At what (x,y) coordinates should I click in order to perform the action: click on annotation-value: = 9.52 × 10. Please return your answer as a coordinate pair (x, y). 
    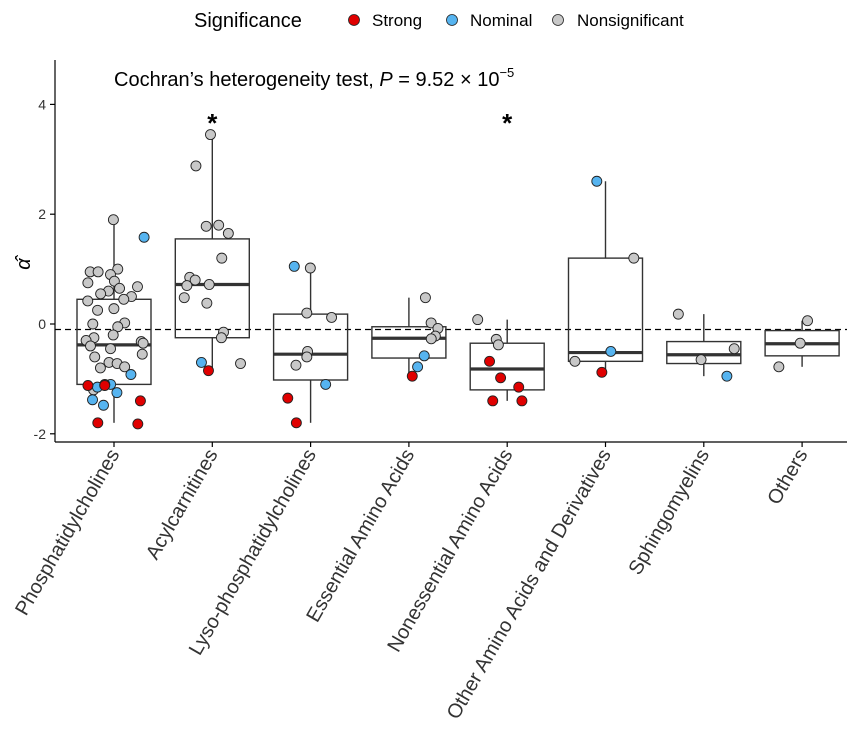
    Looking at the image, I should click on (446, 80).